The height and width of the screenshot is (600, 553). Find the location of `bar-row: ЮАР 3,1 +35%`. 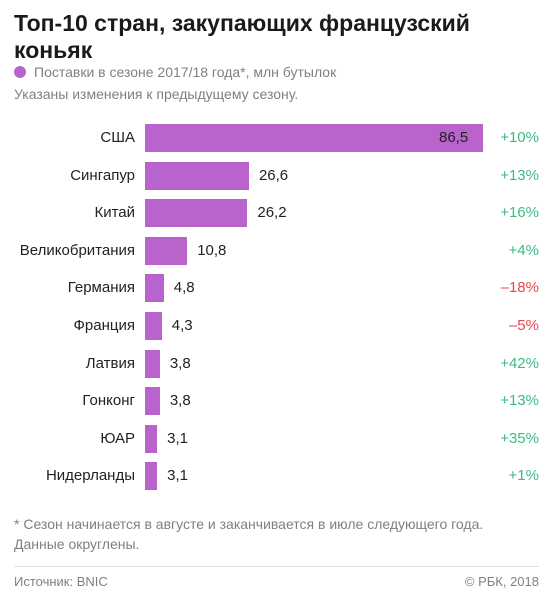

bar-row: ЮАР 3,1 +35% is located at coordinates (276, 443).